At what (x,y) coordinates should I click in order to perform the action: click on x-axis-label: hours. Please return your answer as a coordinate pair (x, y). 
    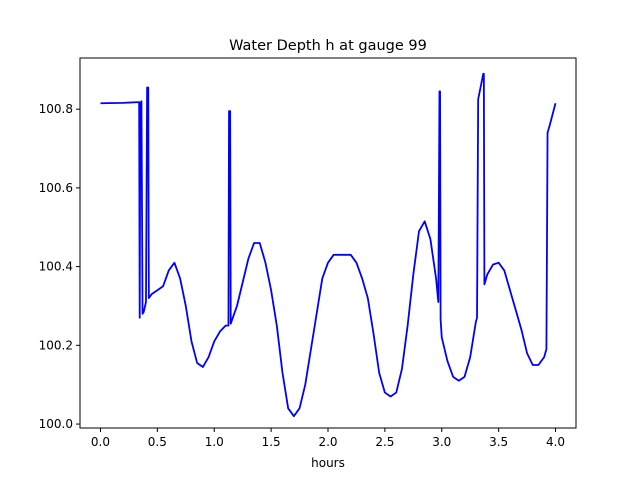
    Looking at the image, I should click on (328, 463).